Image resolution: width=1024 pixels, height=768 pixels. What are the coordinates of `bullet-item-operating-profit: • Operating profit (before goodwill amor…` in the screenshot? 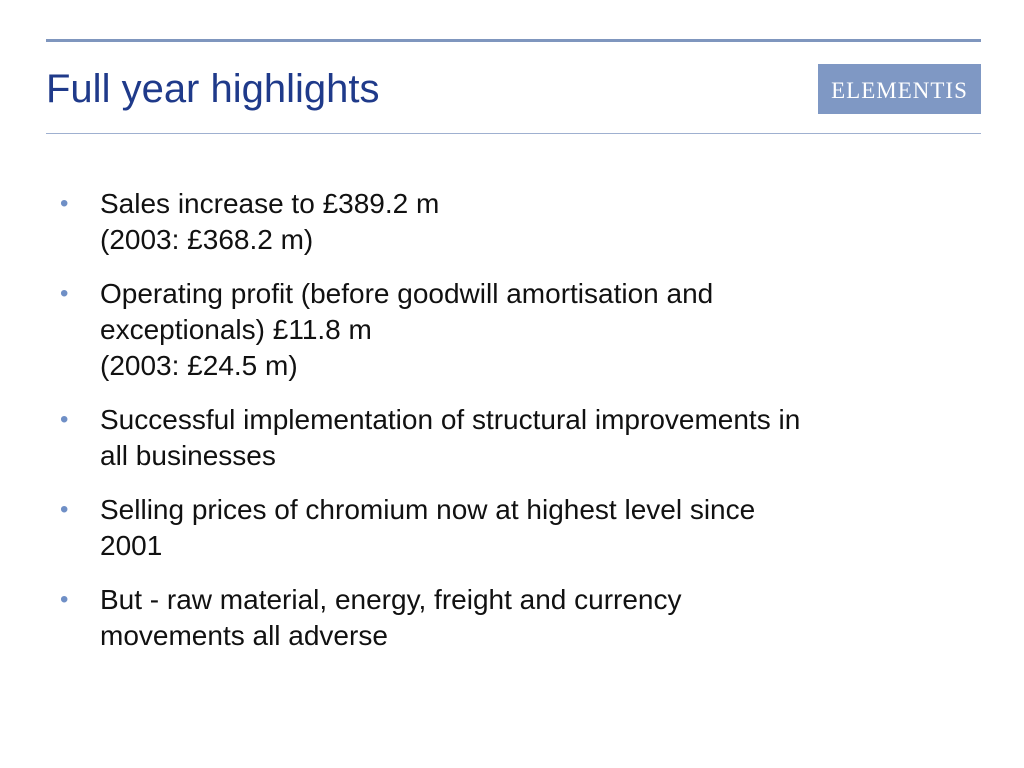 It's located at (513, 330).